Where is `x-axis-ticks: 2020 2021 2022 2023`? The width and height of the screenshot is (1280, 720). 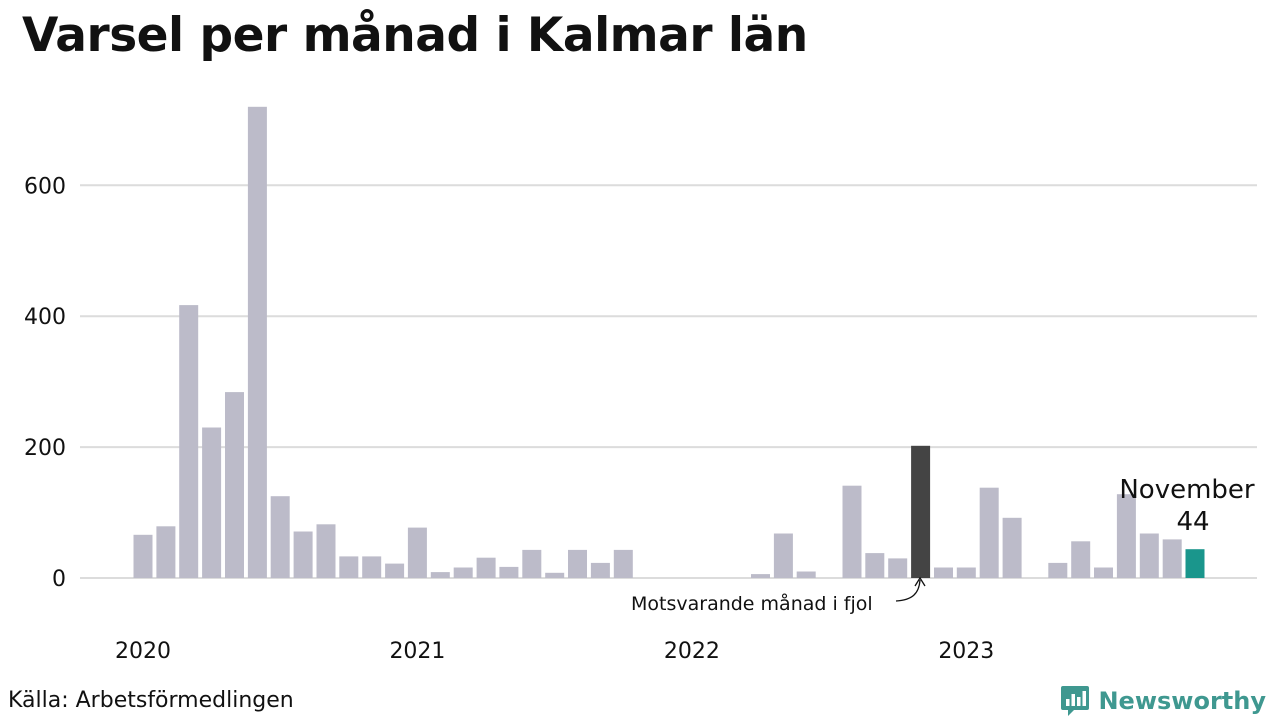
x-axis-ticks: 2020 2021 2022 2023 is located at coordinates (554, 651).